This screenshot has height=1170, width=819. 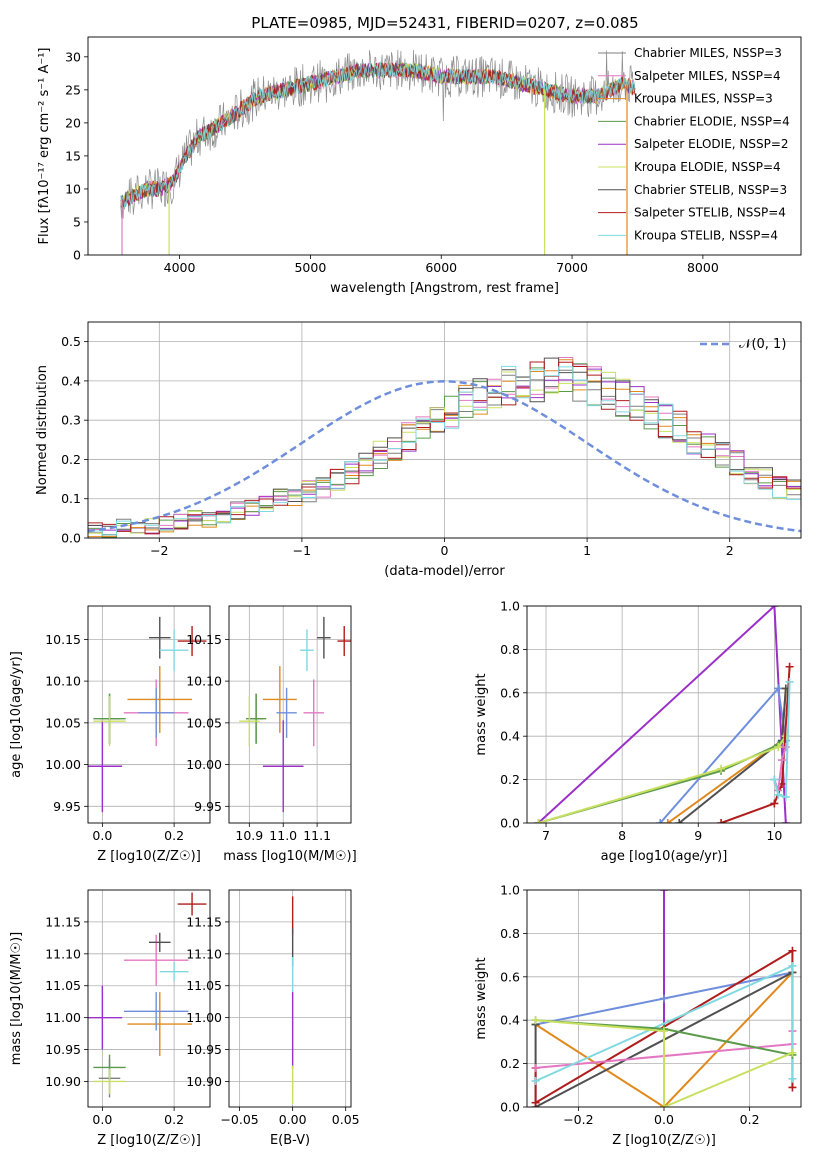 What do you see at coordinates (16, 998) in the screenshot?
I see `y-axis-label: mass [log10(M/M☉)]` at bounding box center [16, 998].